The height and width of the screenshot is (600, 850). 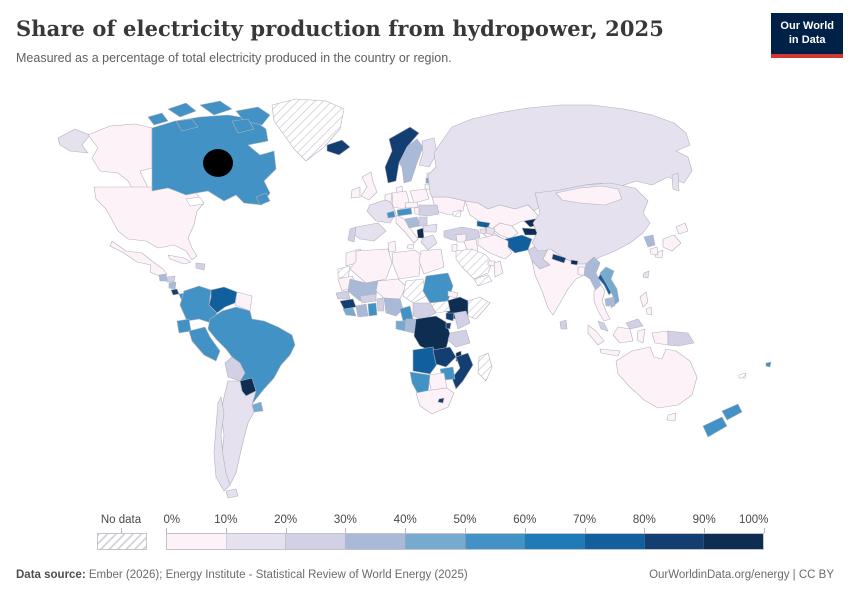 What do you see at coordinates (430, 228) in the screenshot?
I see `country-bulgaria` at bounding box center [430, 228].